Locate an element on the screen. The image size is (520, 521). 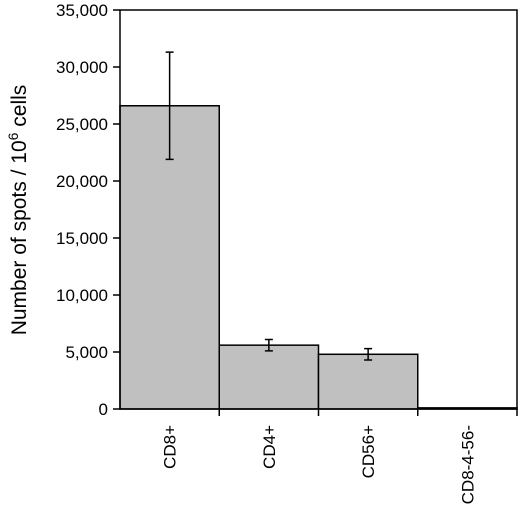
x-tick-label: CD8+ is located at coordinates (170, 447).